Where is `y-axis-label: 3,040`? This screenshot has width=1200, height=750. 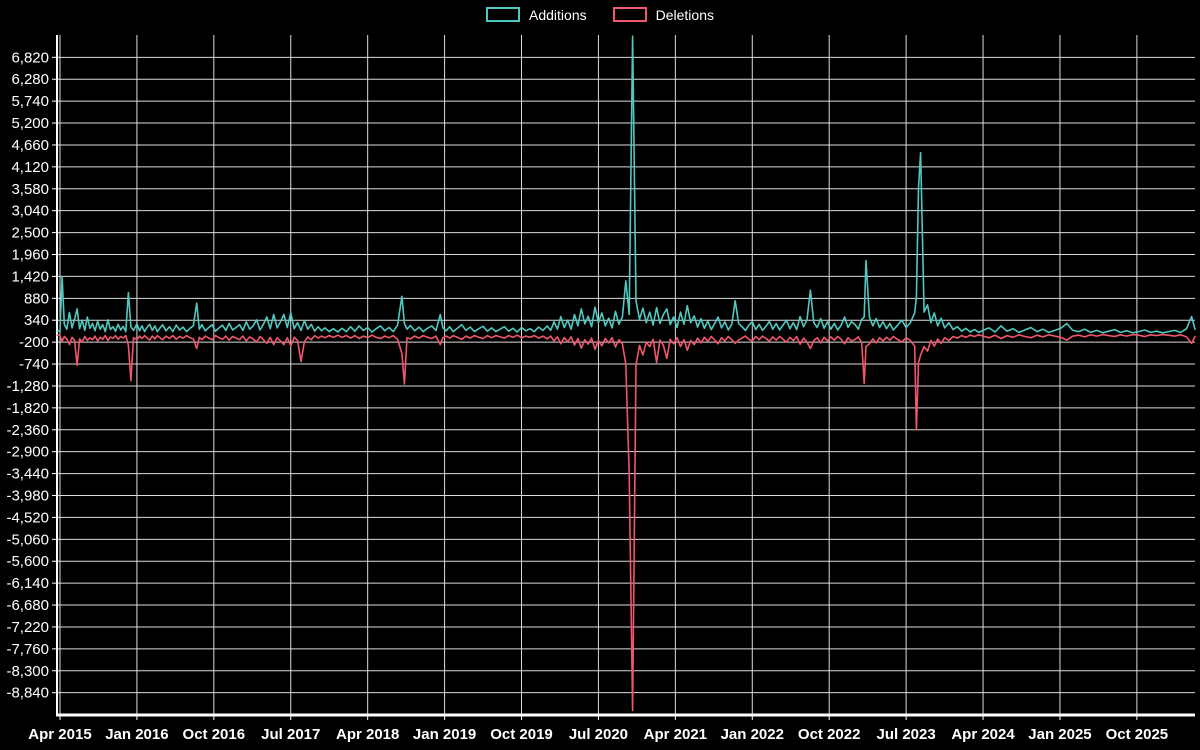
y-axis-label: 3,040 is located at coordinates (30, 211).